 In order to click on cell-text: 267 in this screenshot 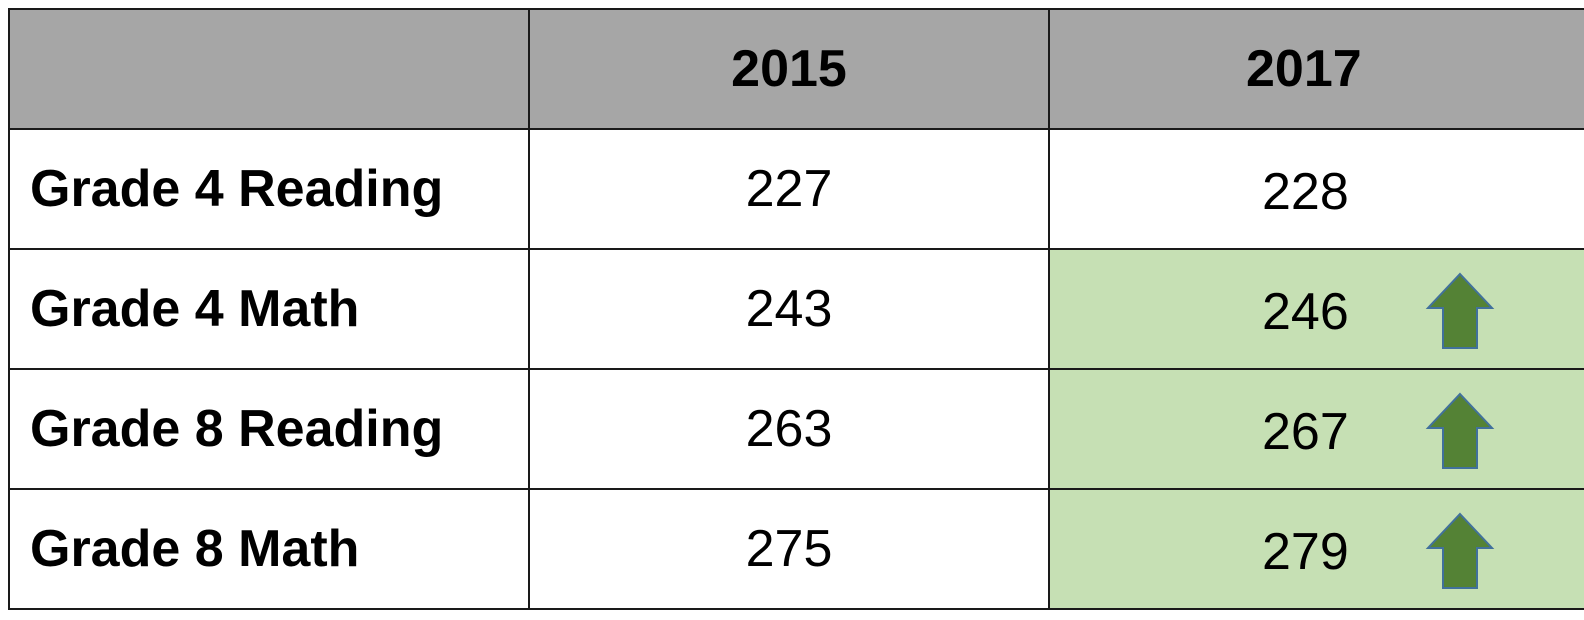, I will do `click(1305, 432)`.